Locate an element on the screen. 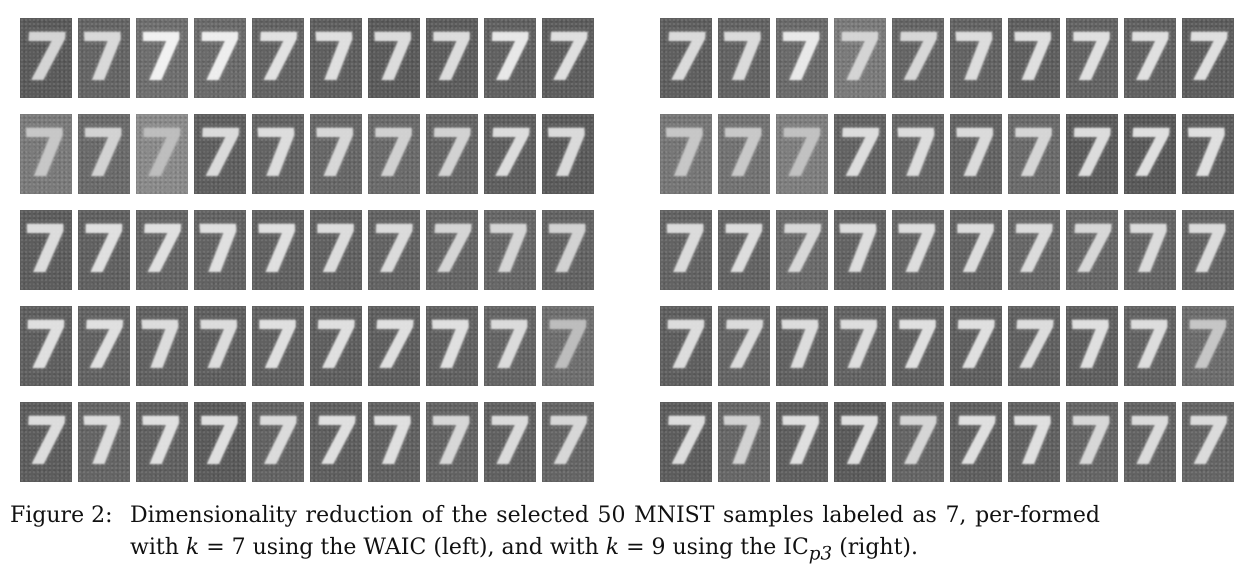  mnist-sample-right-14: 7 is located at coordinates (860, 154).